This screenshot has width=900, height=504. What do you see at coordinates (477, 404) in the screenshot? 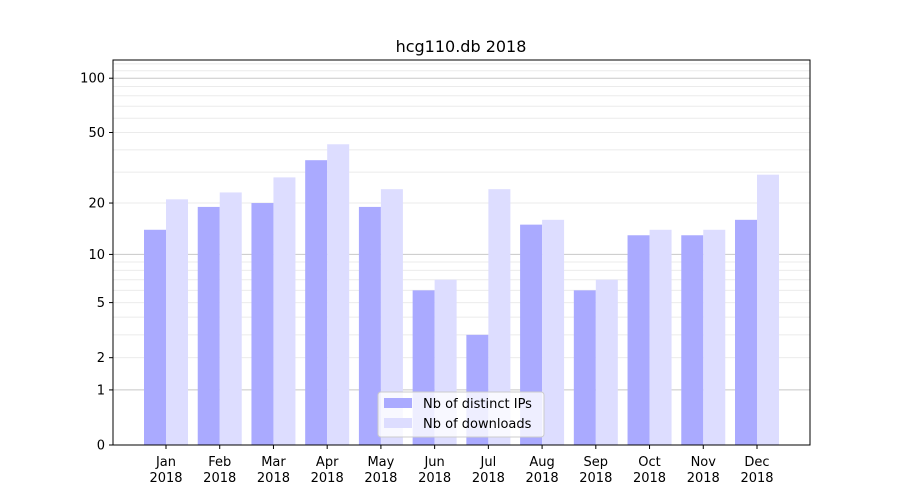
I see `legend-label: Nb of distinct IPs` at bounding box center [477, 404].